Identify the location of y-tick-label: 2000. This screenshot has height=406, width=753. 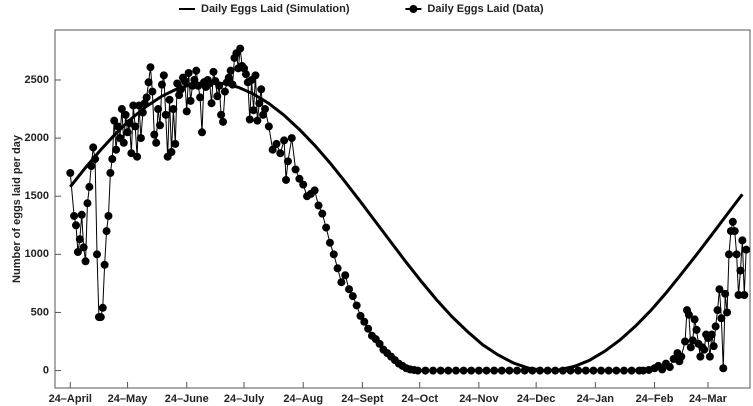
(37, 138).